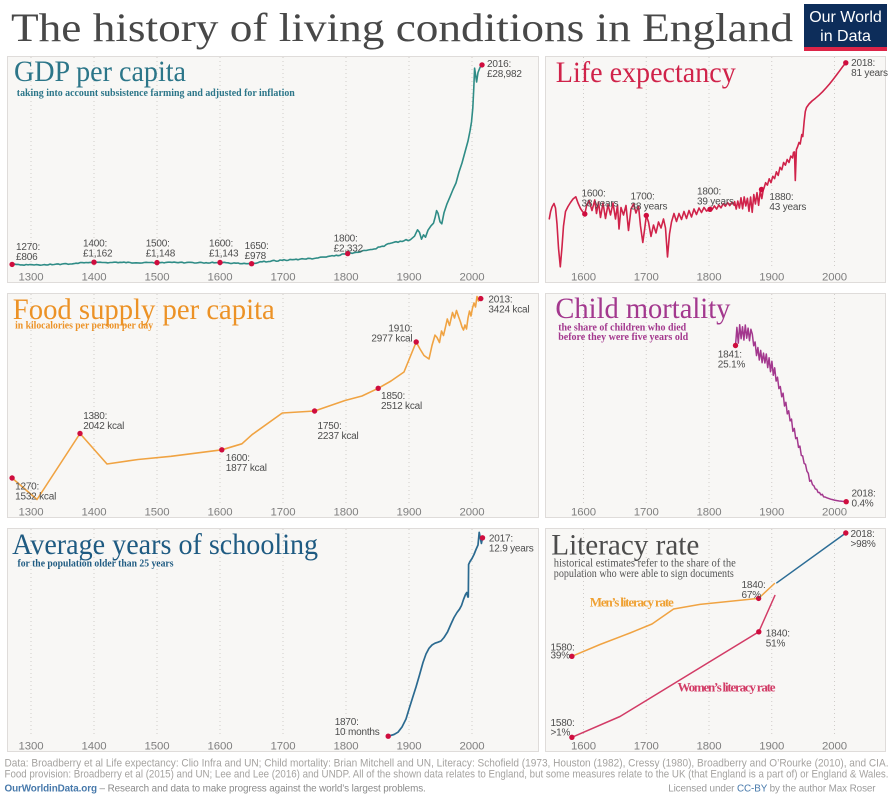  I want to click on svg-text: 1910:, so click(400, 329).